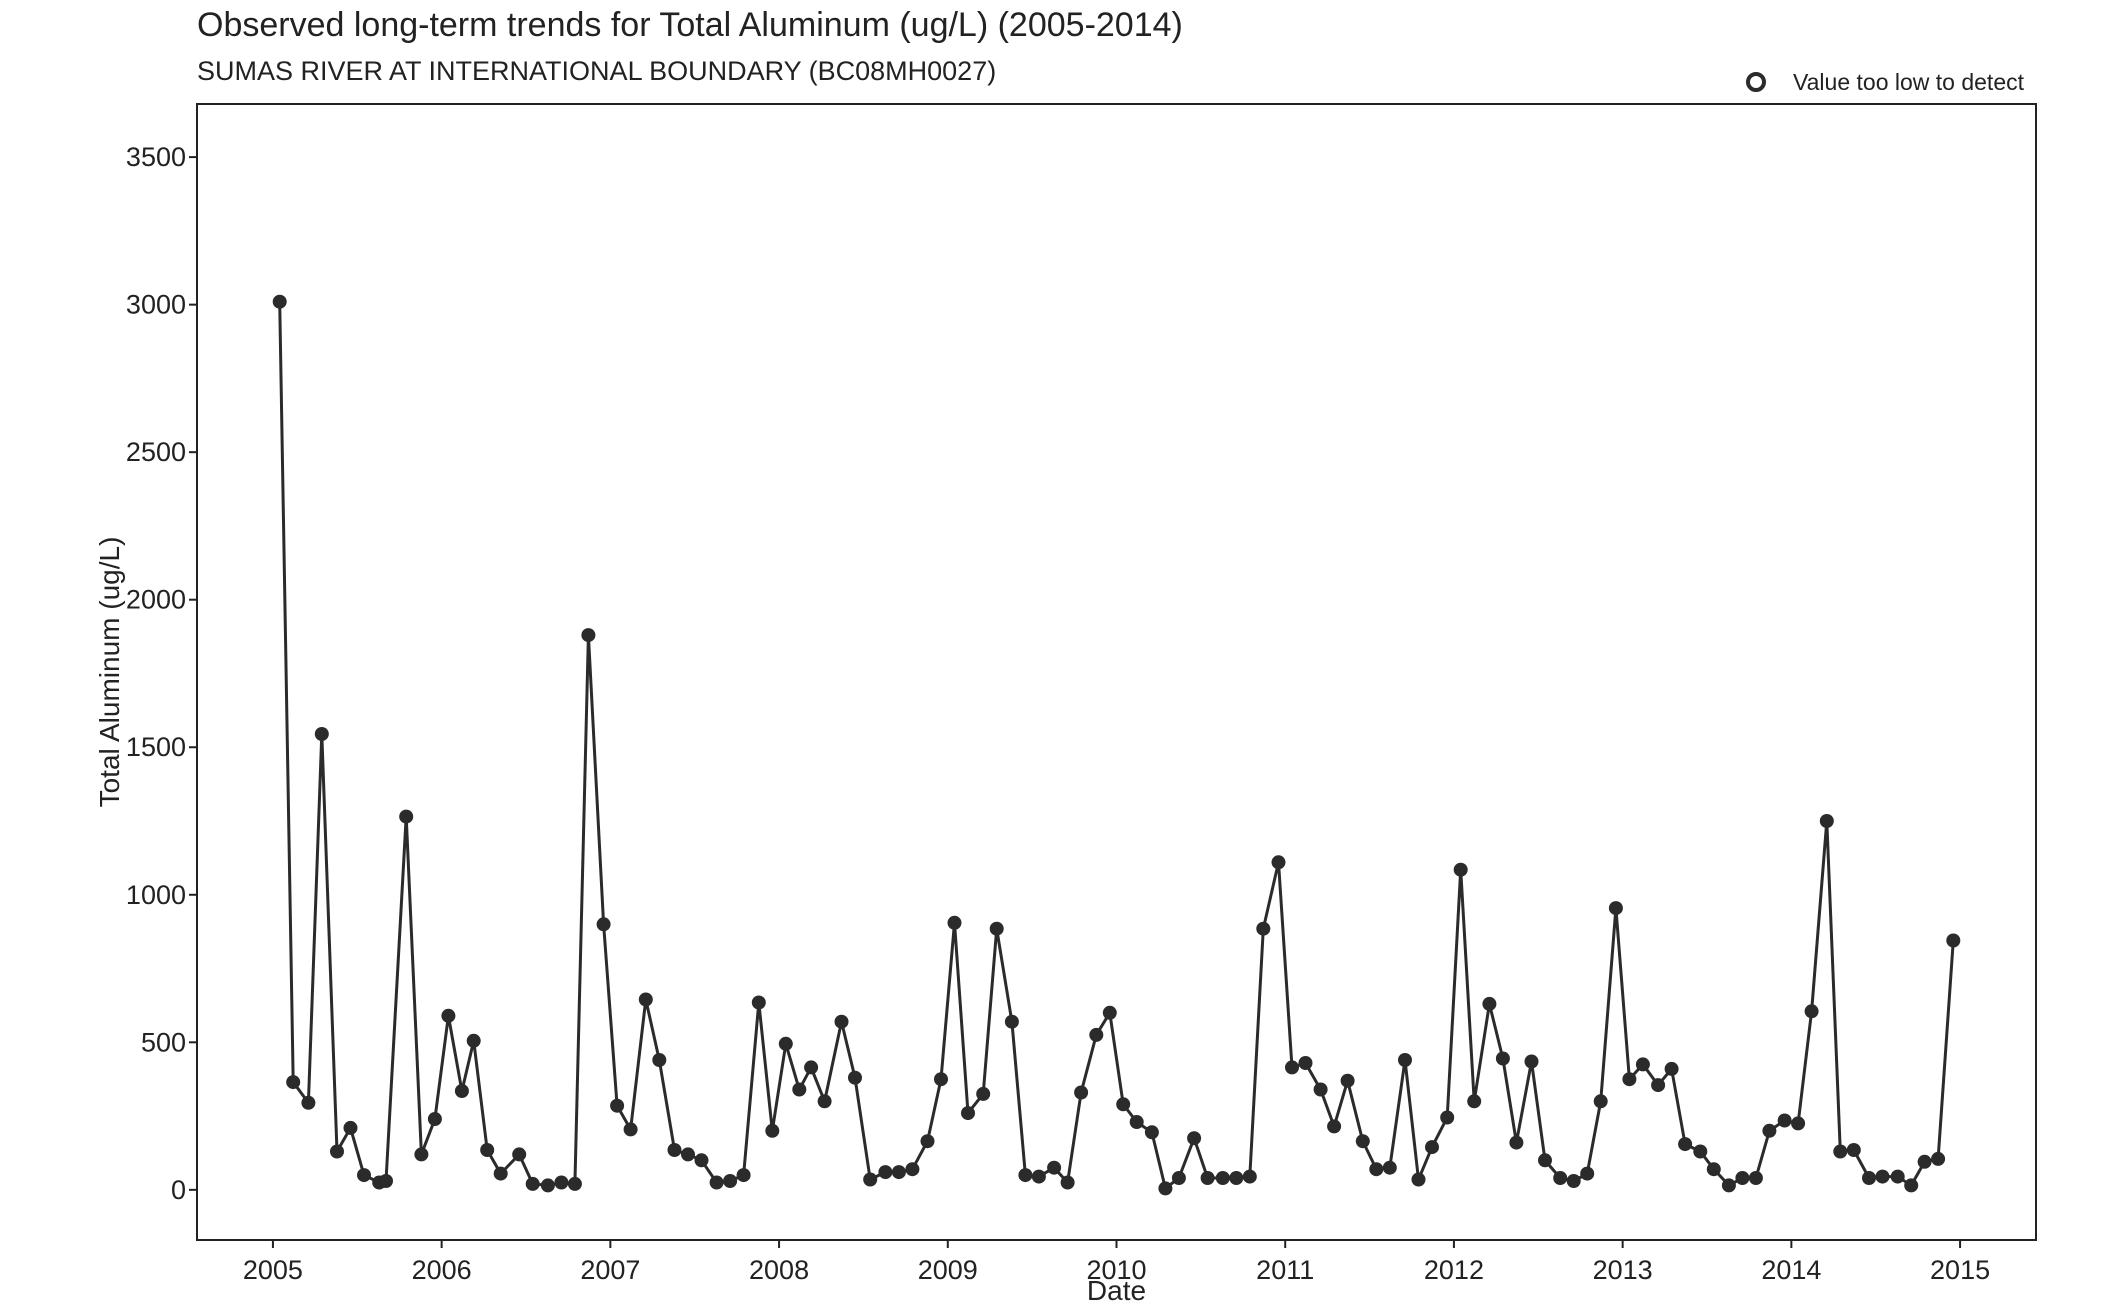  Describe the element at coordinates (1116, 1290) in the screenshot. I see `x-axis-title: Date` at that location.